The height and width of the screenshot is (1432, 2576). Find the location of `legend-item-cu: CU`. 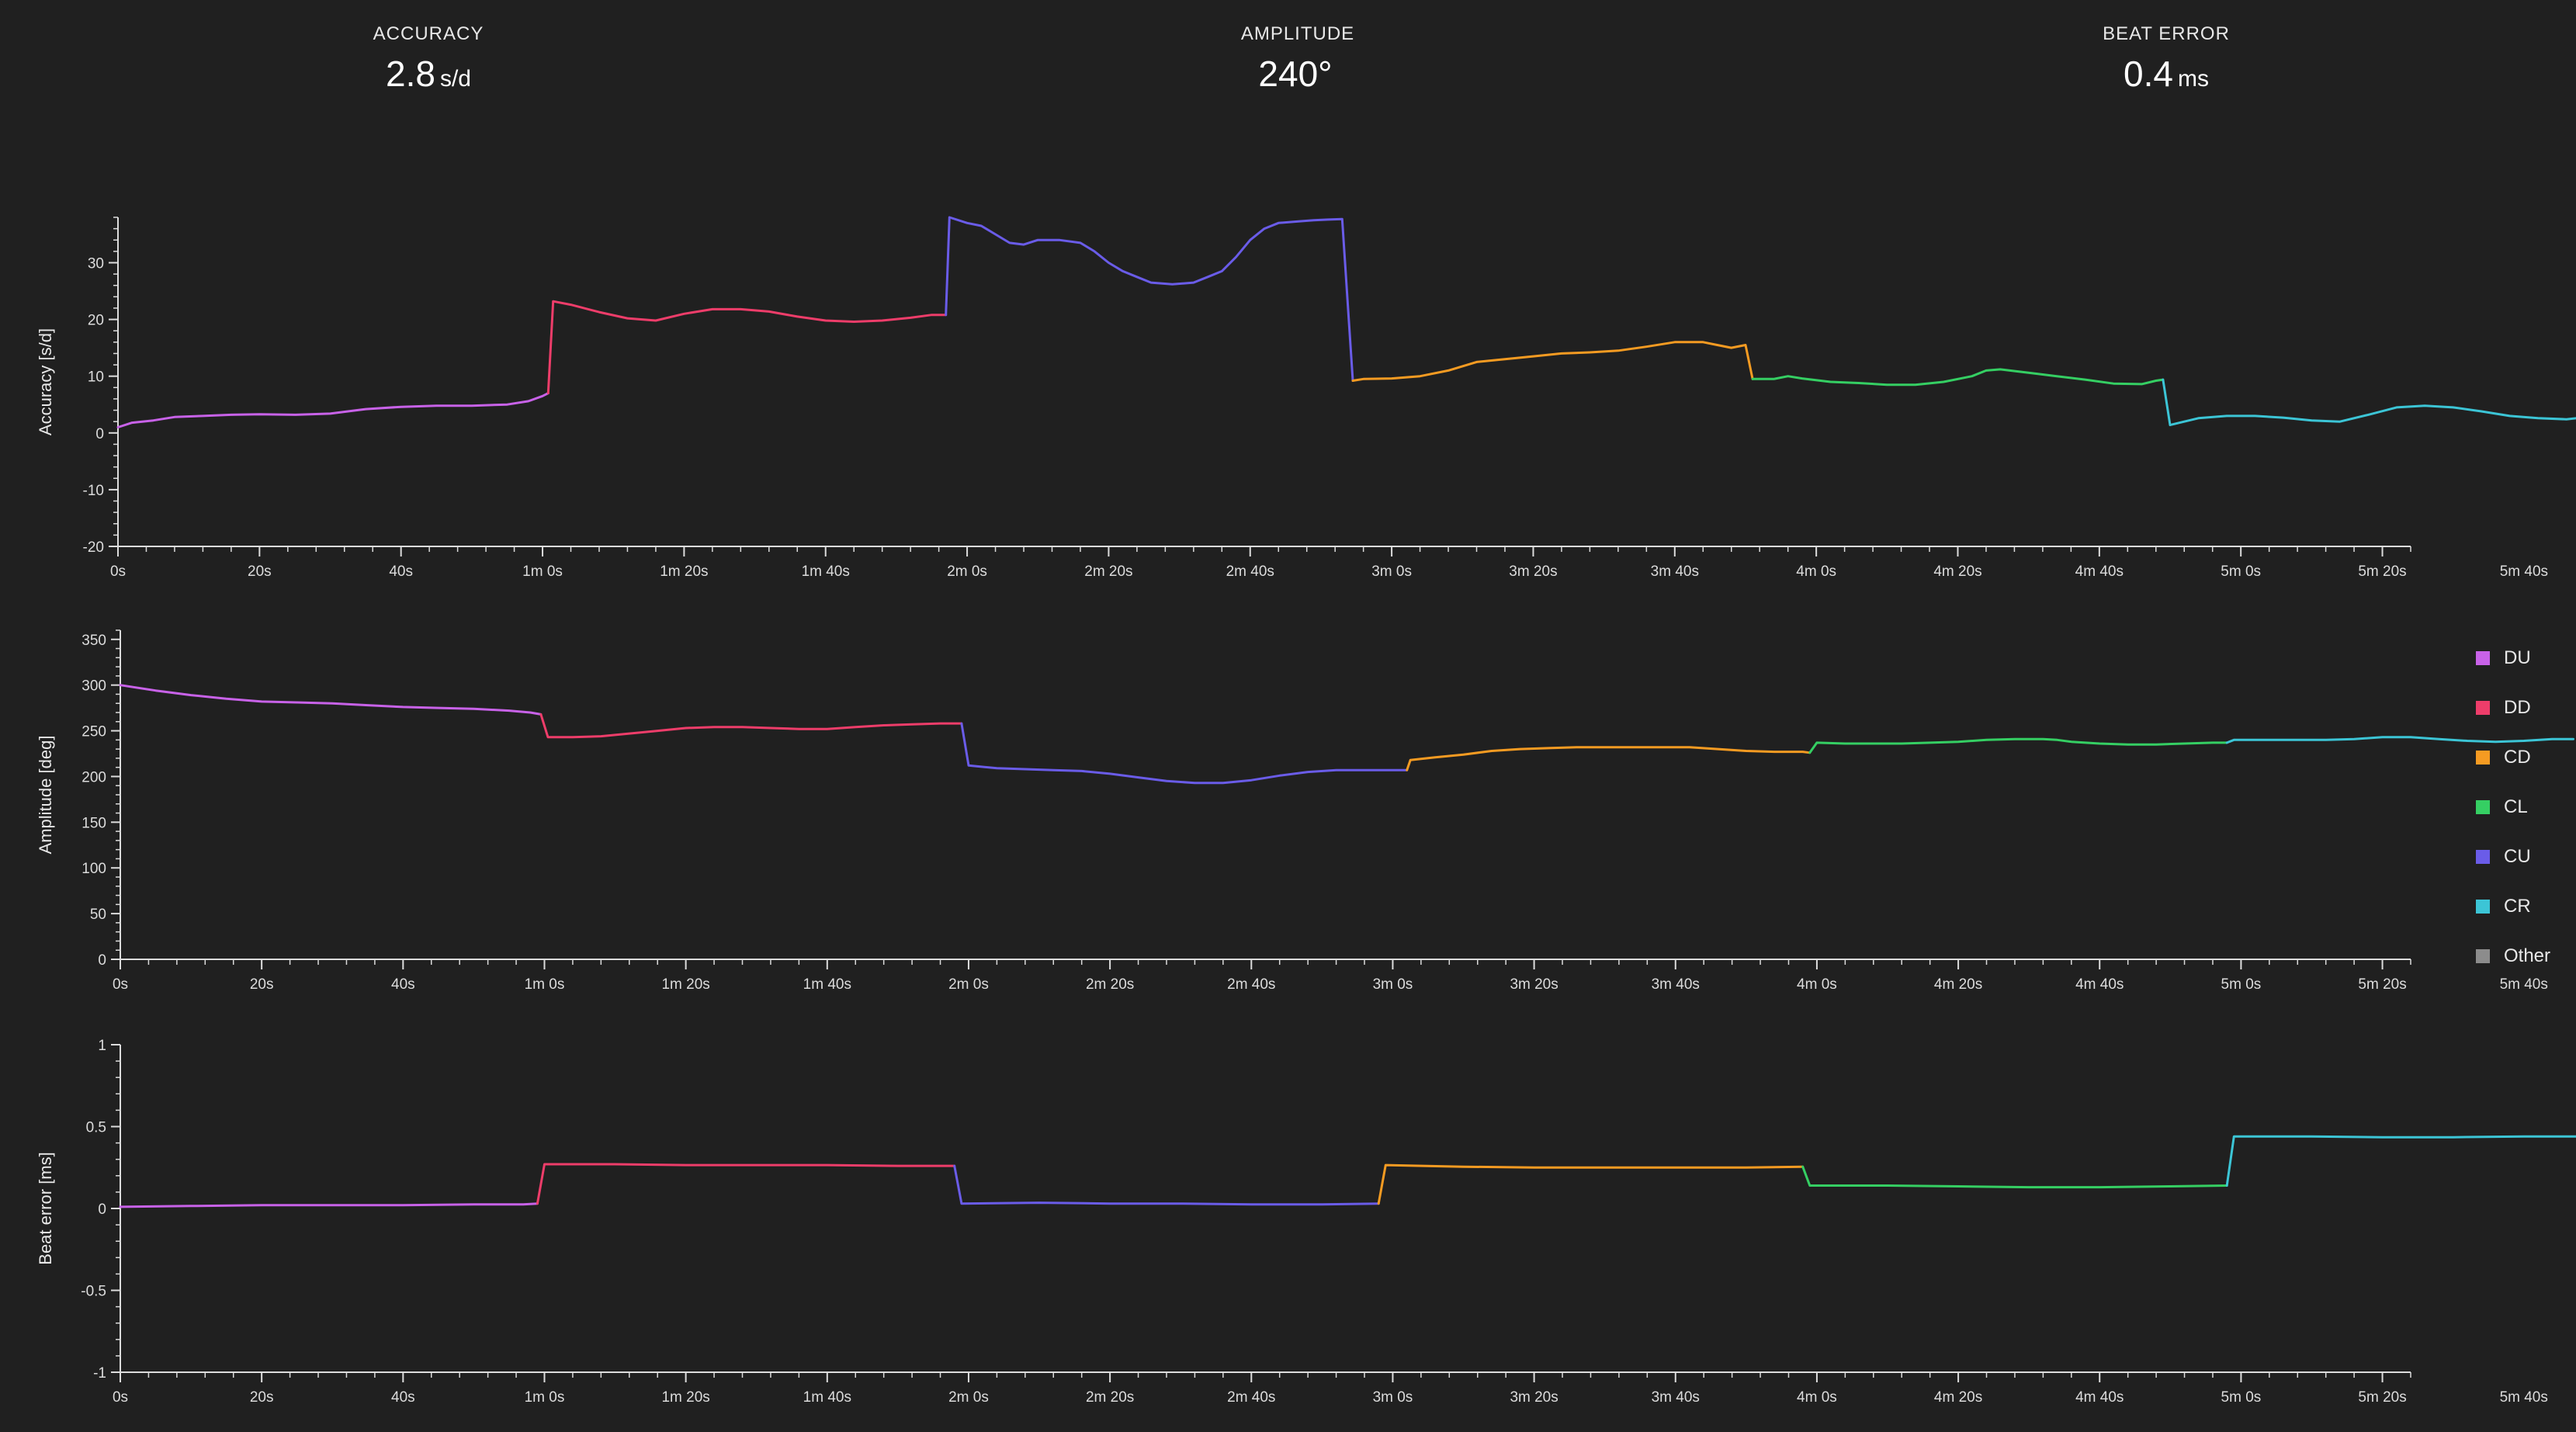

legend-item-cu: CU is located at coordinates (2513, 857).